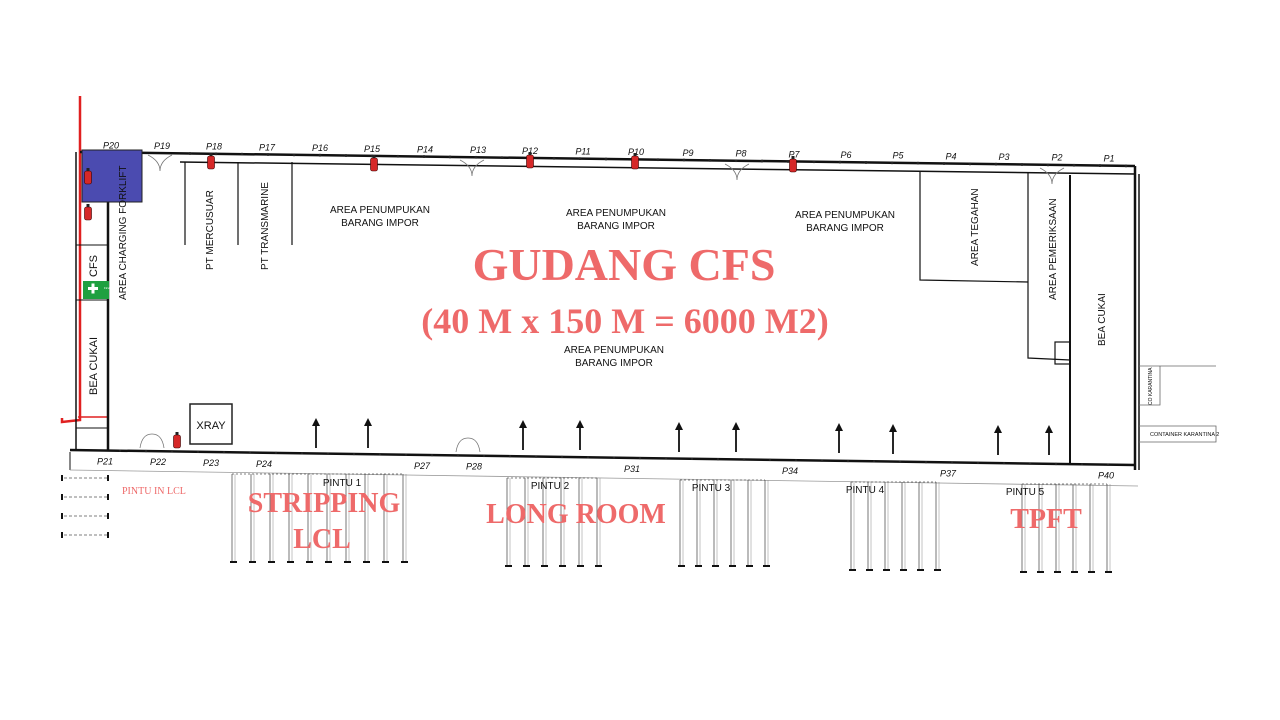 This screenshot has height=720, width=1280. I want to click on cfs-label: CFS, so click(94, 266).